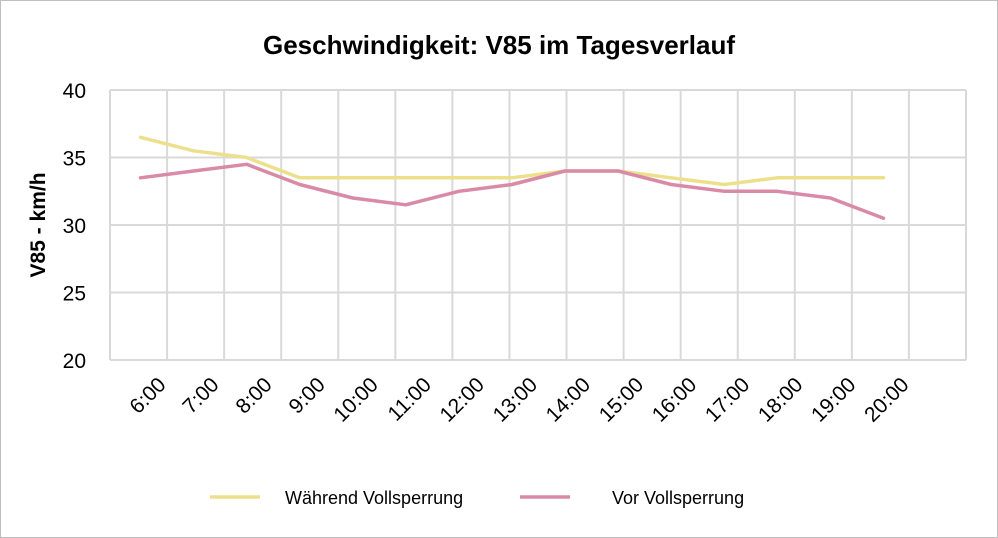 Image resolution: width=998 pixels, height=538 pixels. What do you see at coordinates (38, 224) in the screenshot?
I see `y-axis-label: V85 - km/h` at bounding box center [38, 224].